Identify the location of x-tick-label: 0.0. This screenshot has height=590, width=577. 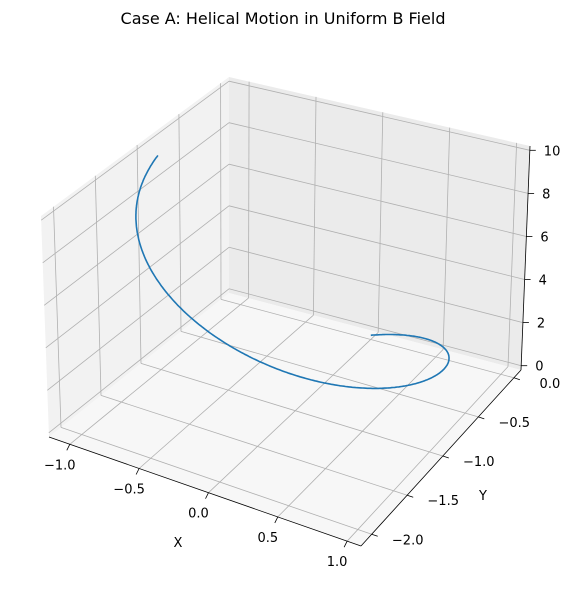
(198, 514).